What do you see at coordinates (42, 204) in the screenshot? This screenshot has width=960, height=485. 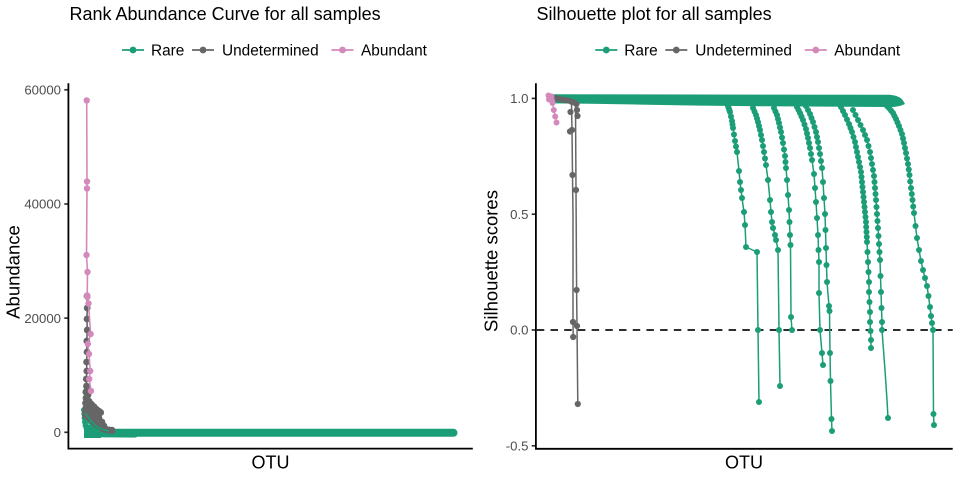 I see `svg-text: 40000` at bounding box center [42, 204].